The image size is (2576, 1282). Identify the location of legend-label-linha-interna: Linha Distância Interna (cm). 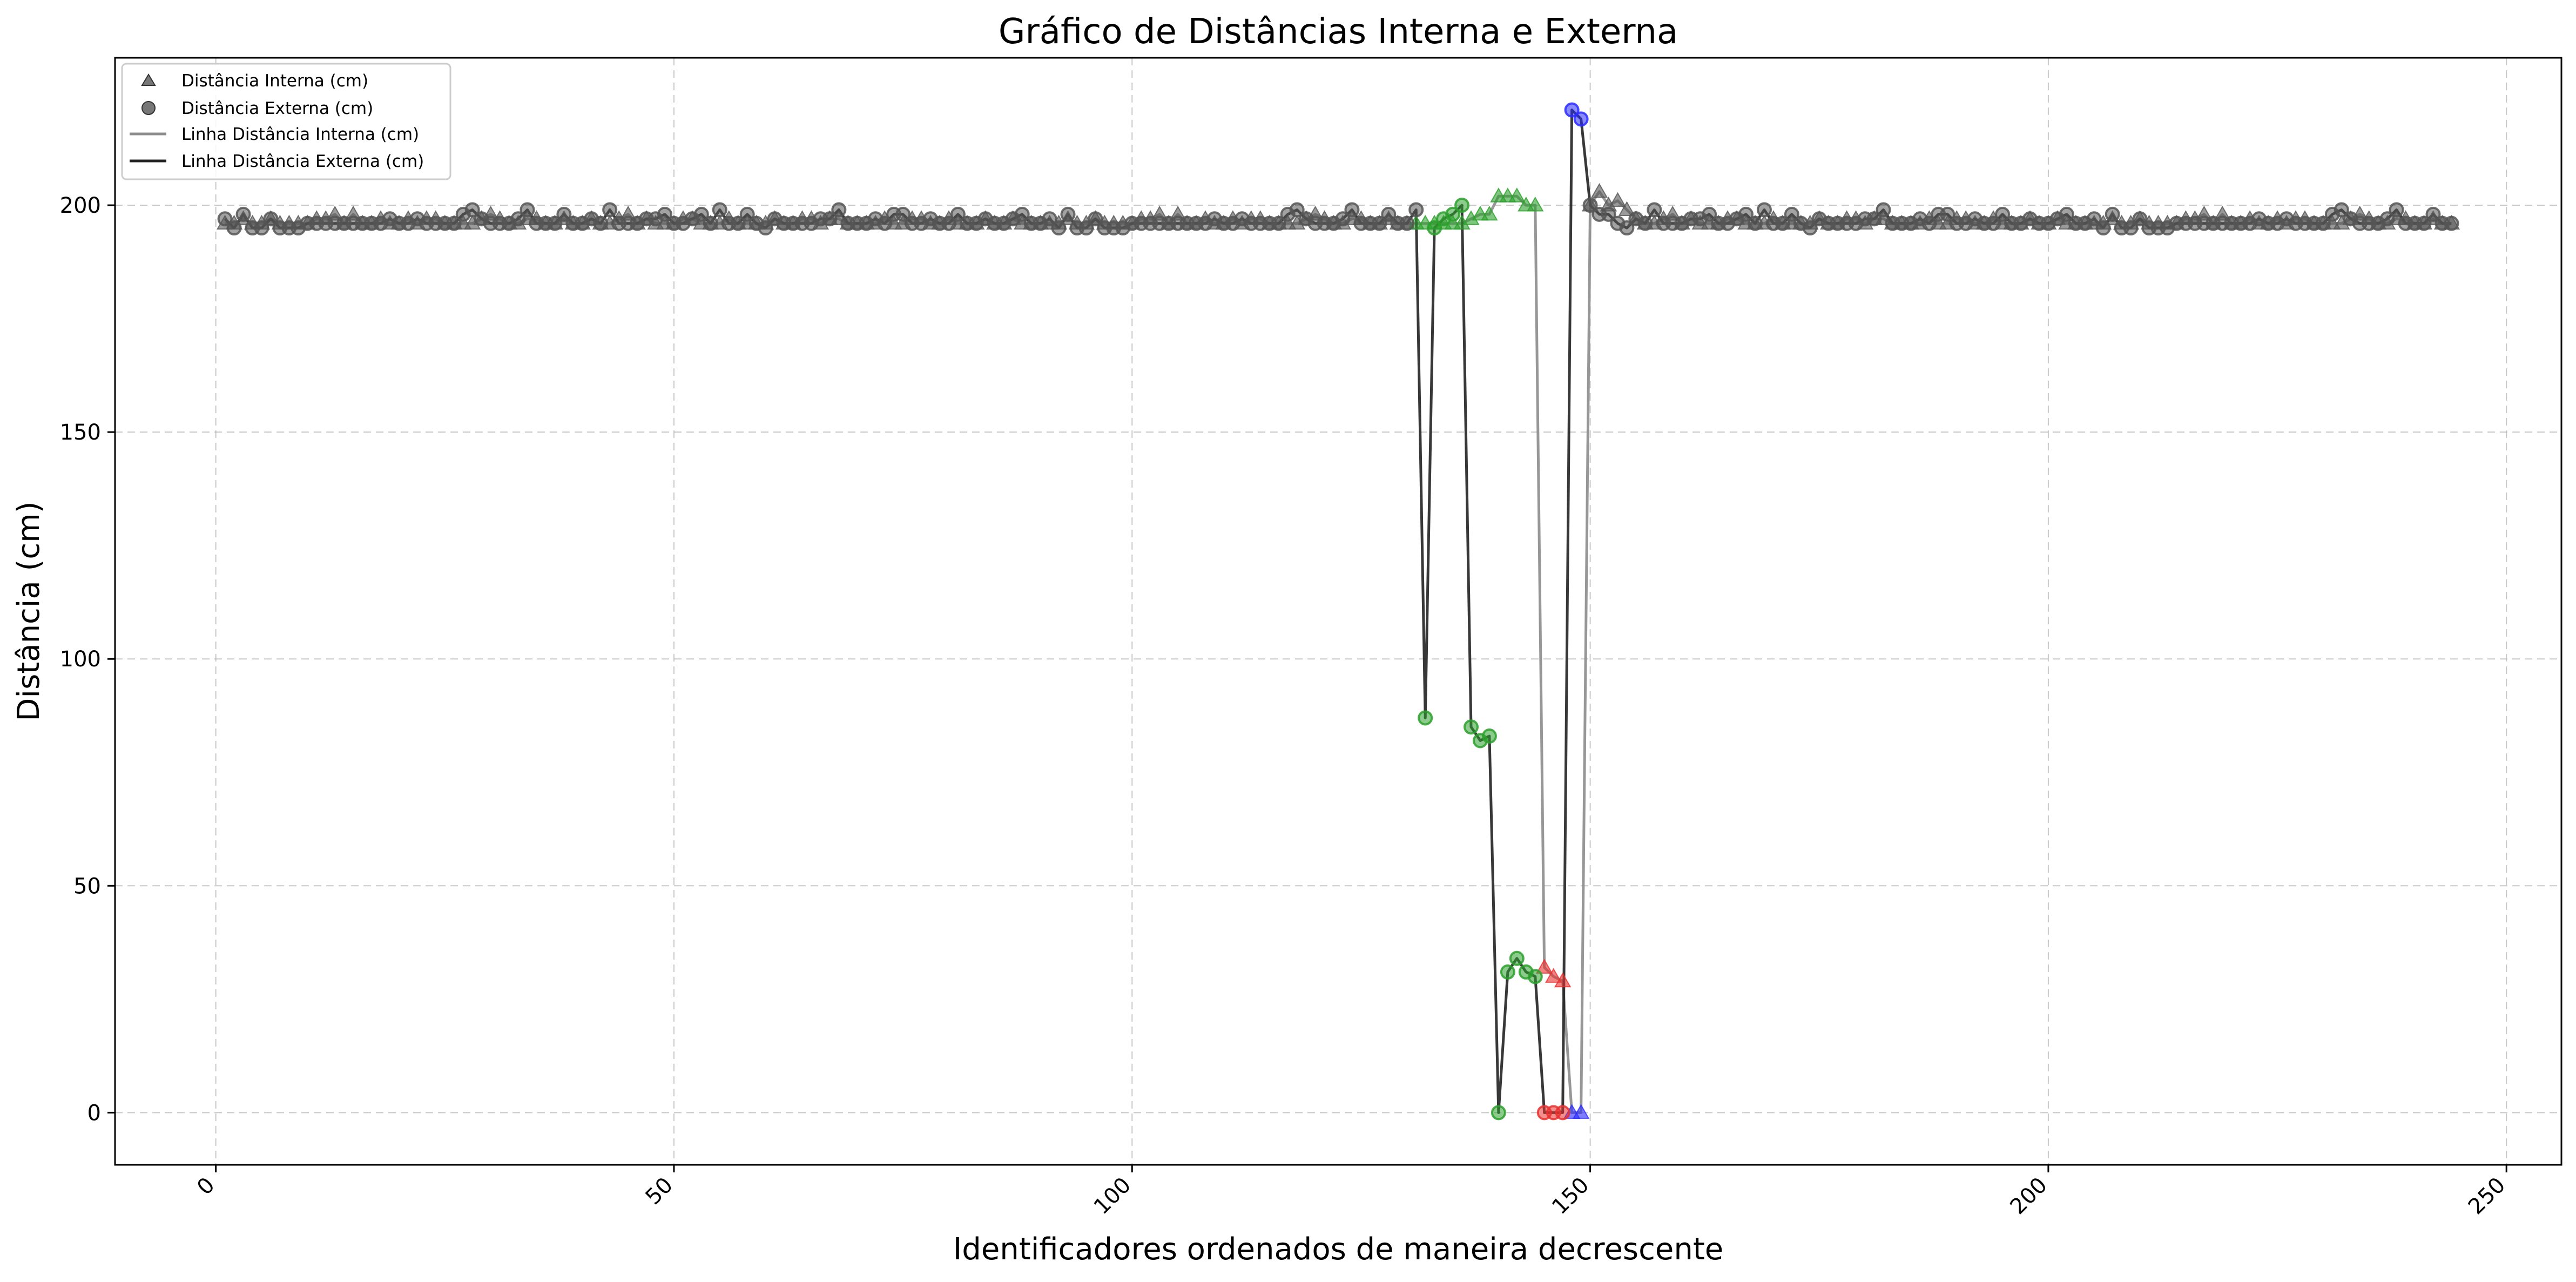
(300, 134).